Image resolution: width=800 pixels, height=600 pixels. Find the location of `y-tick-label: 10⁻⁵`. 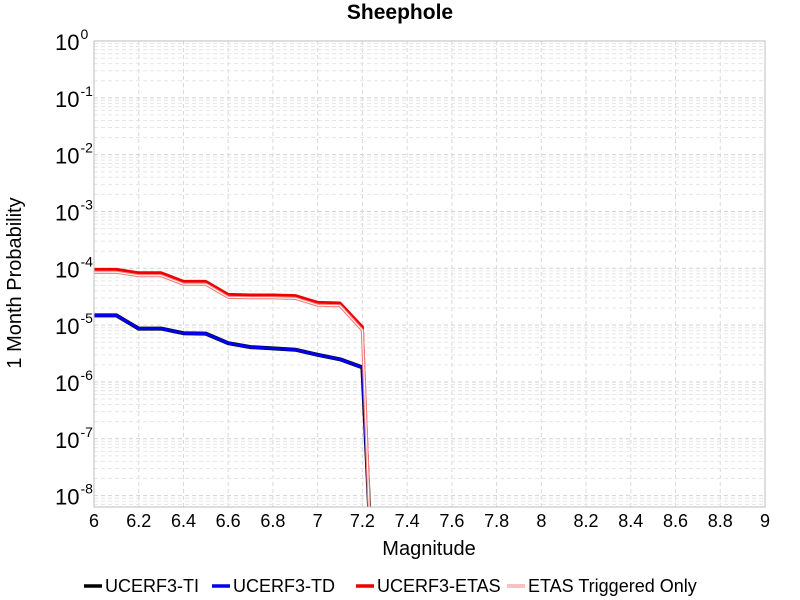

y-tick-label: 10⁻⁵ is located at coordinates (74, 324).